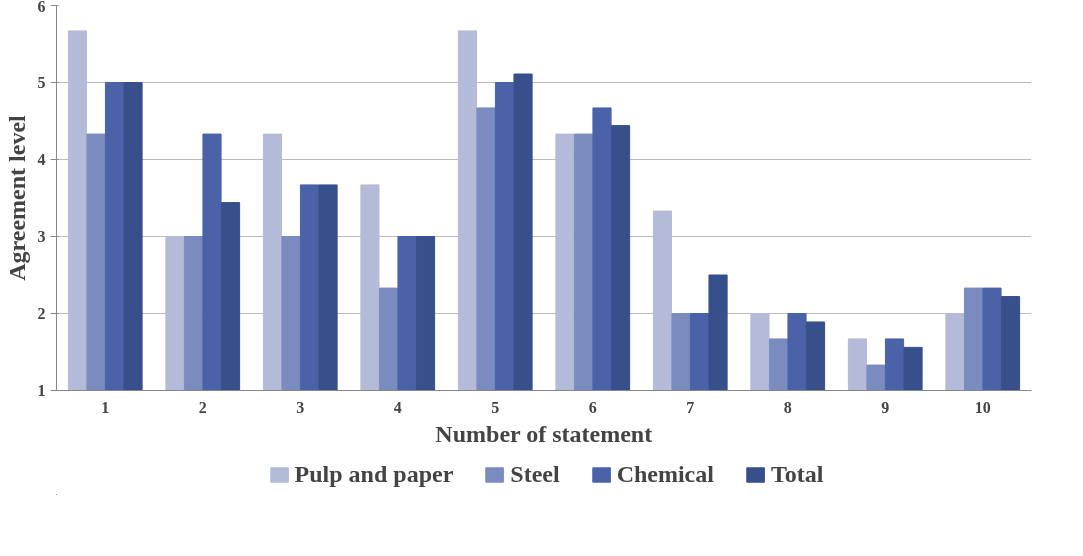 This screenshot has width=1083, height=556. Describe the element at coordinates (787, 407) in the screenshot. I see `x-tick-label: 8` at that location.